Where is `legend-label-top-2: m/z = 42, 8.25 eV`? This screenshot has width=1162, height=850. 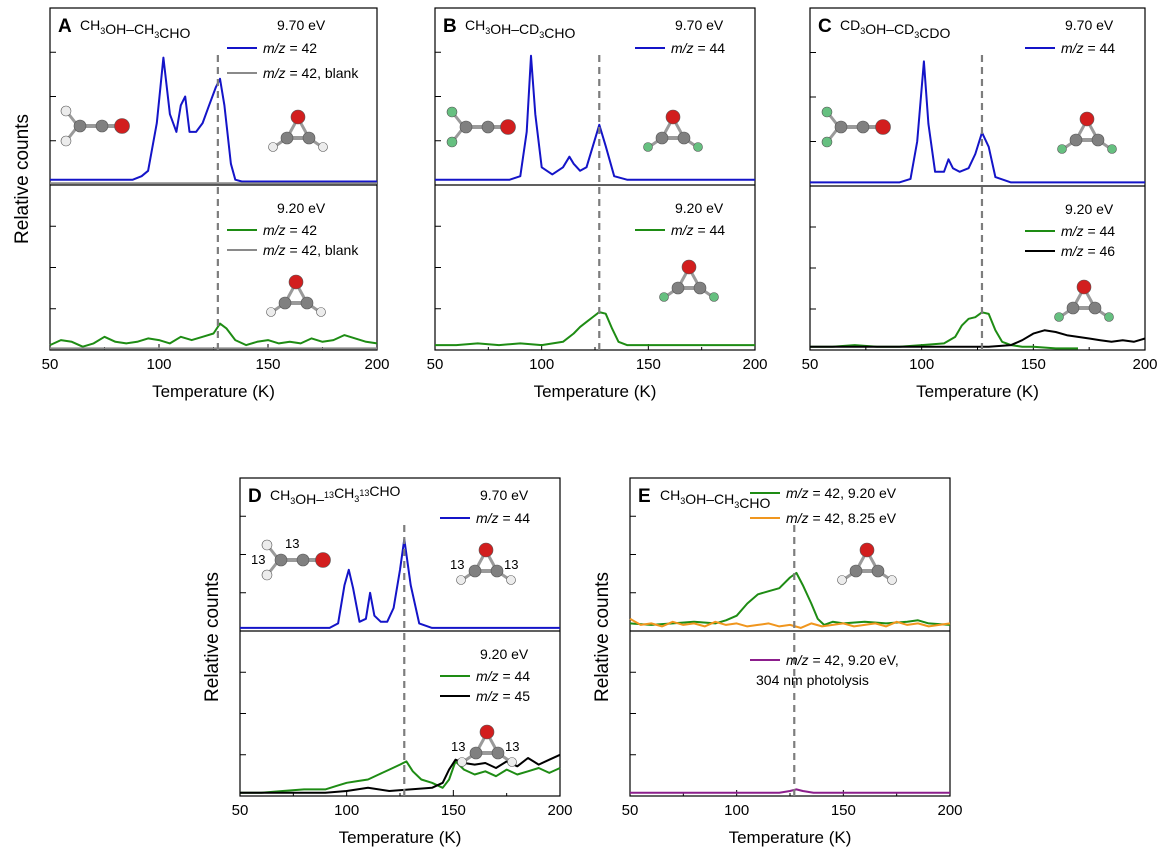 legend-label-top-2: m/z = 42, 8.25 eV is located at coordinates (841, 518).